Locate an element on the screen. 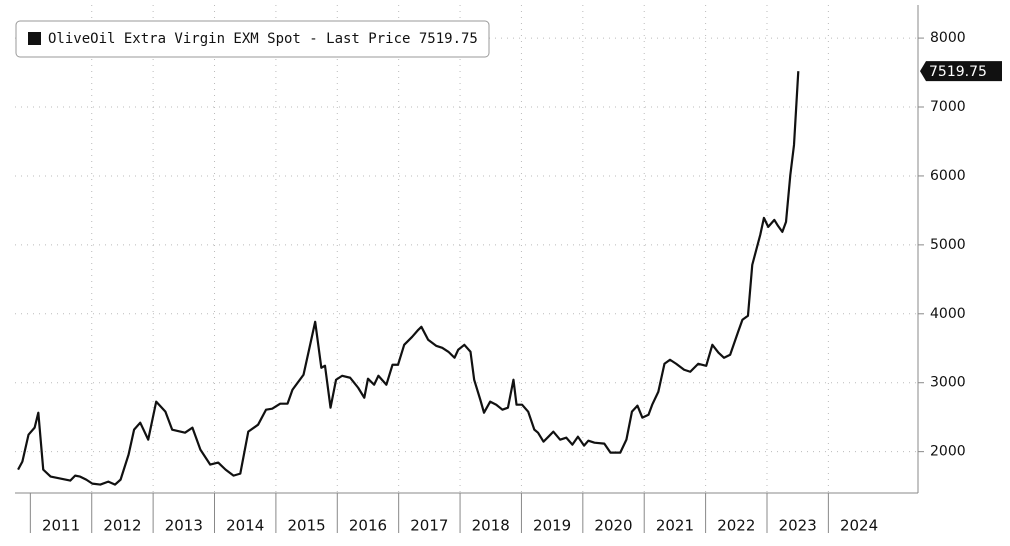 The image size is (1010, 546). x-tick-label: 2024 is located at coordinates (859, 526).